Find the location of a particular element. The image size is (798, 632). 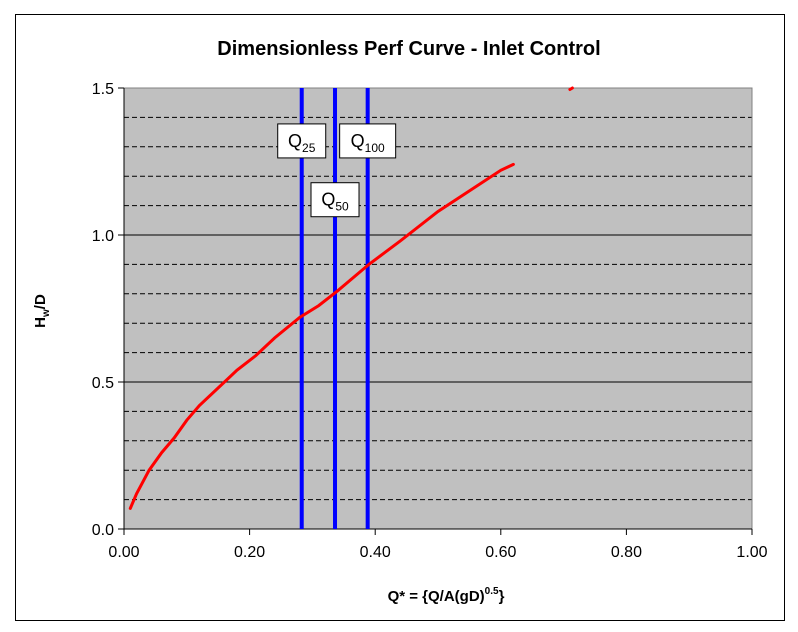

x-tick-label: 0.60 is located at coordinates (500, 552).